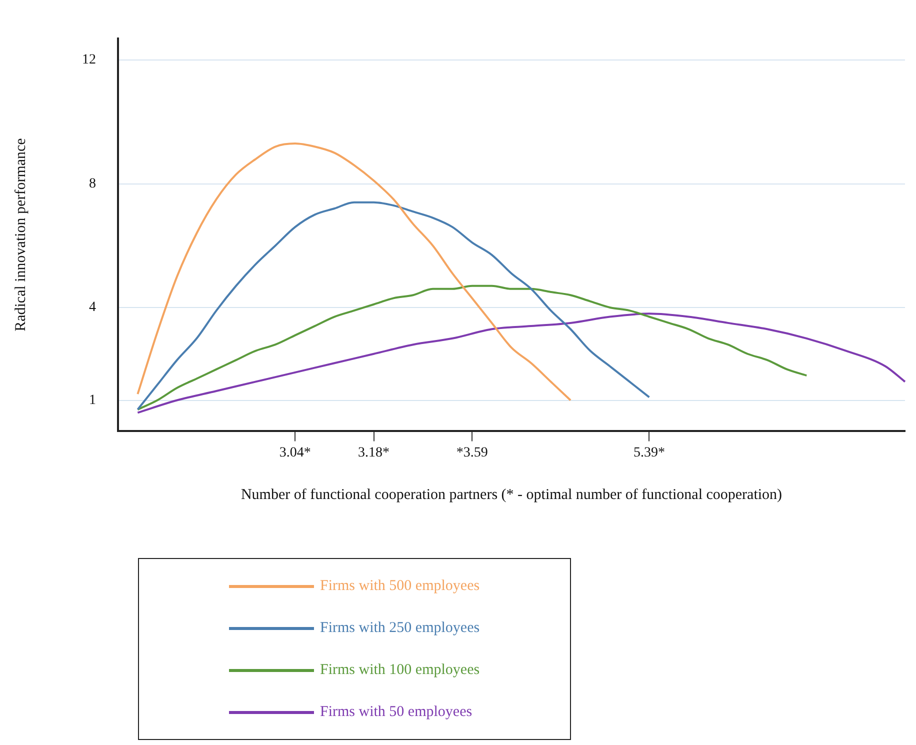 The height and width of the screenshot is (745, 916). Describe the element at coordinates (295, 452) in the screenshot. I see `x-tick-label: 3.04*` at that location.